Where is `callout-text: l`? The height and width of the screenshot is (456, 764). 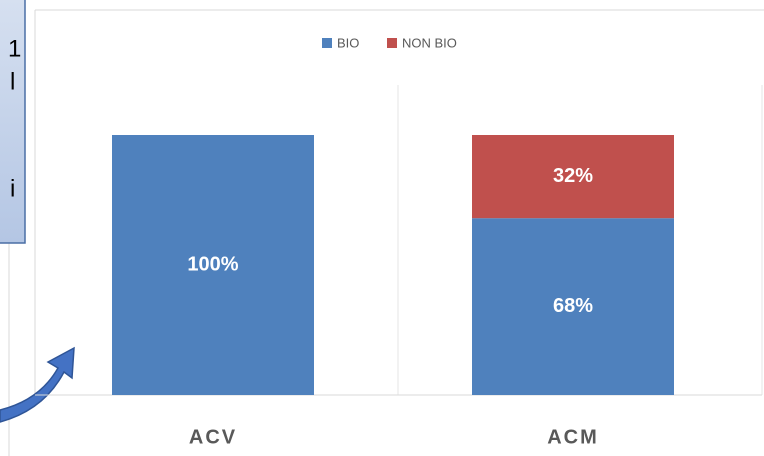 callout-text: l is located at coordinates (12, 81).